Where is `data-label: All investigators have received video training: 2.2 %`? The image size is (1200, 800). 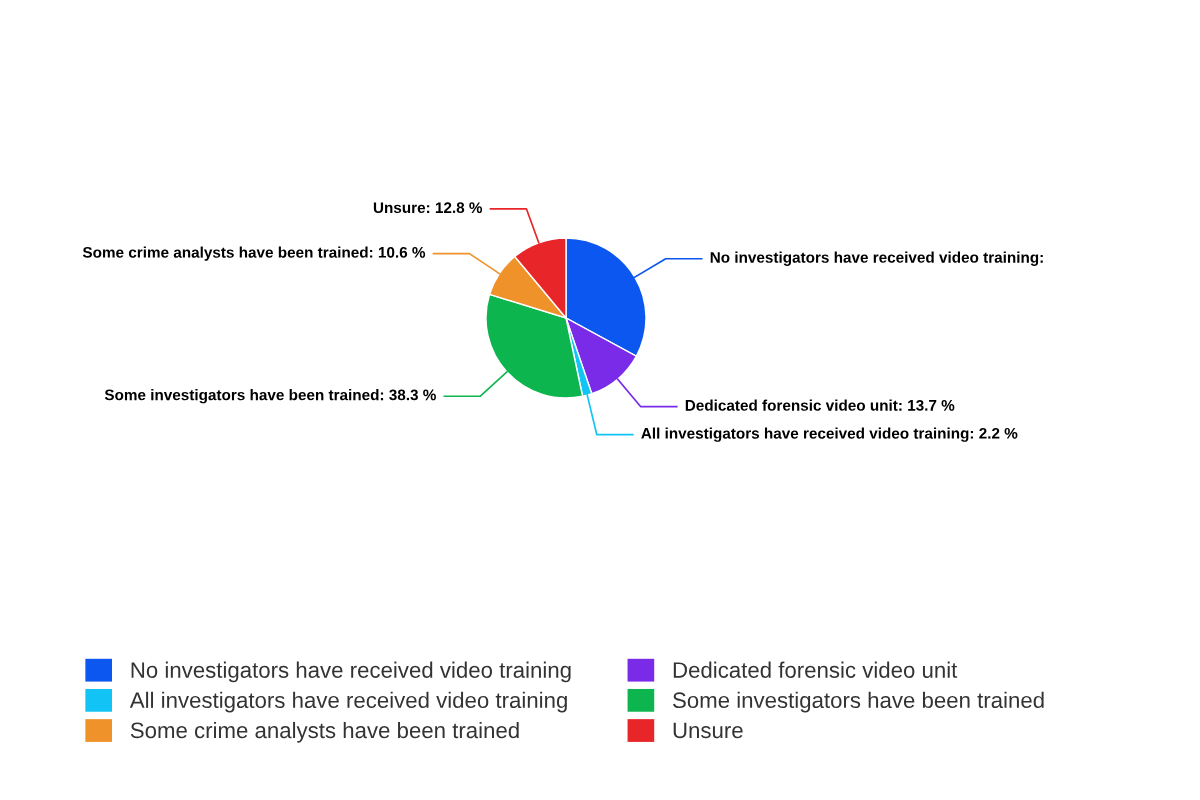 data-label: All investigators have received video training: 2.2 % is located at coordinates (829, 434).